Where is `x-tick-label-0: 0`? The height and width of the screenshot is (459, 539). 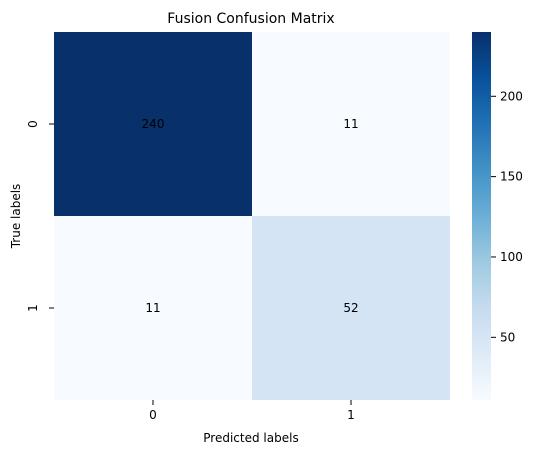 x-tick-label-0: 0 is located at coordinates (153, 415).